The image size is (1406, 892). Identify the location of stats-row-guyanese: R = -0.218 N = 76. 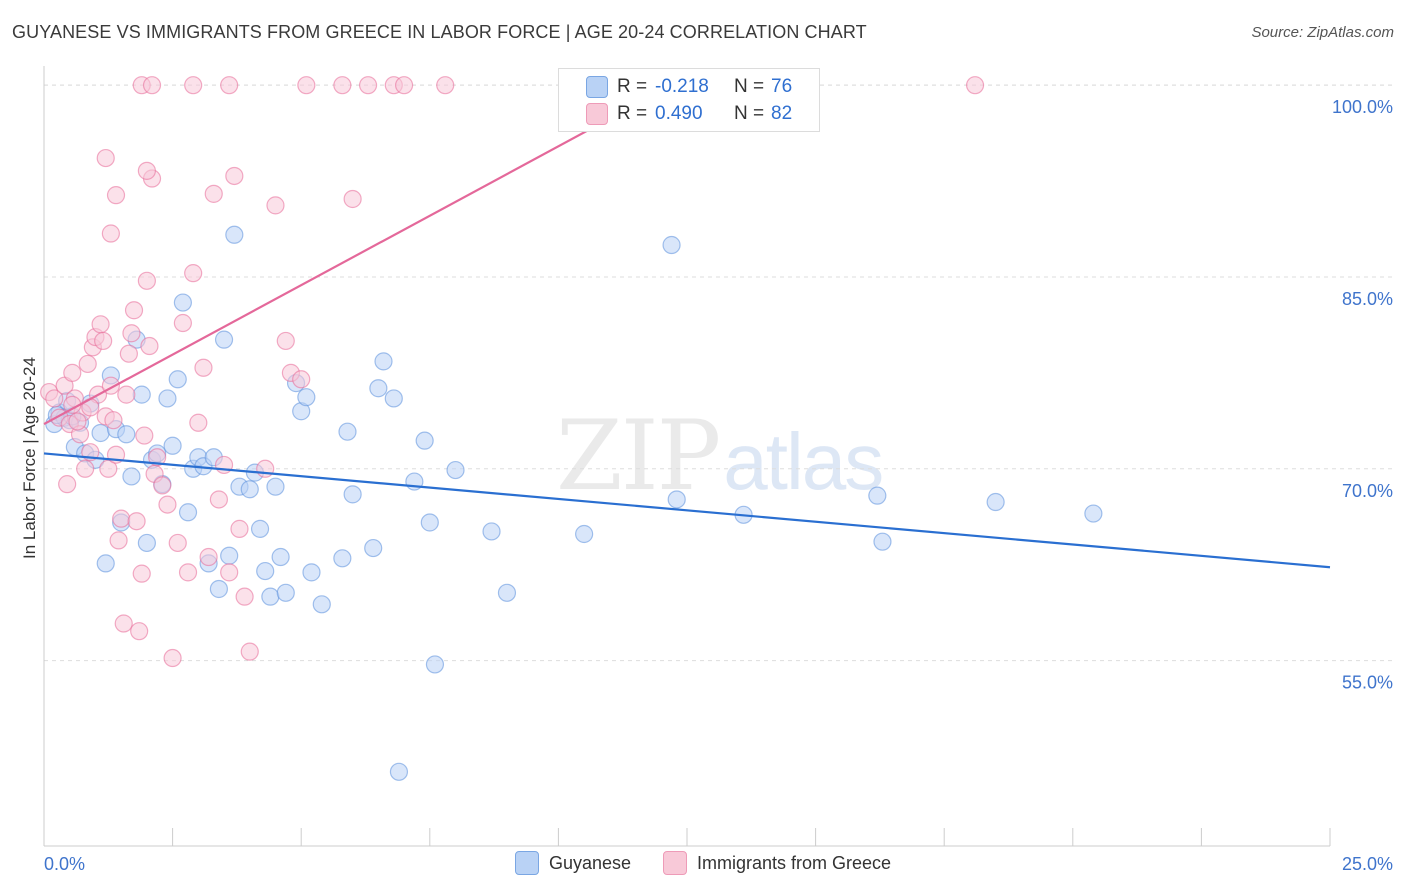
(689, 87).